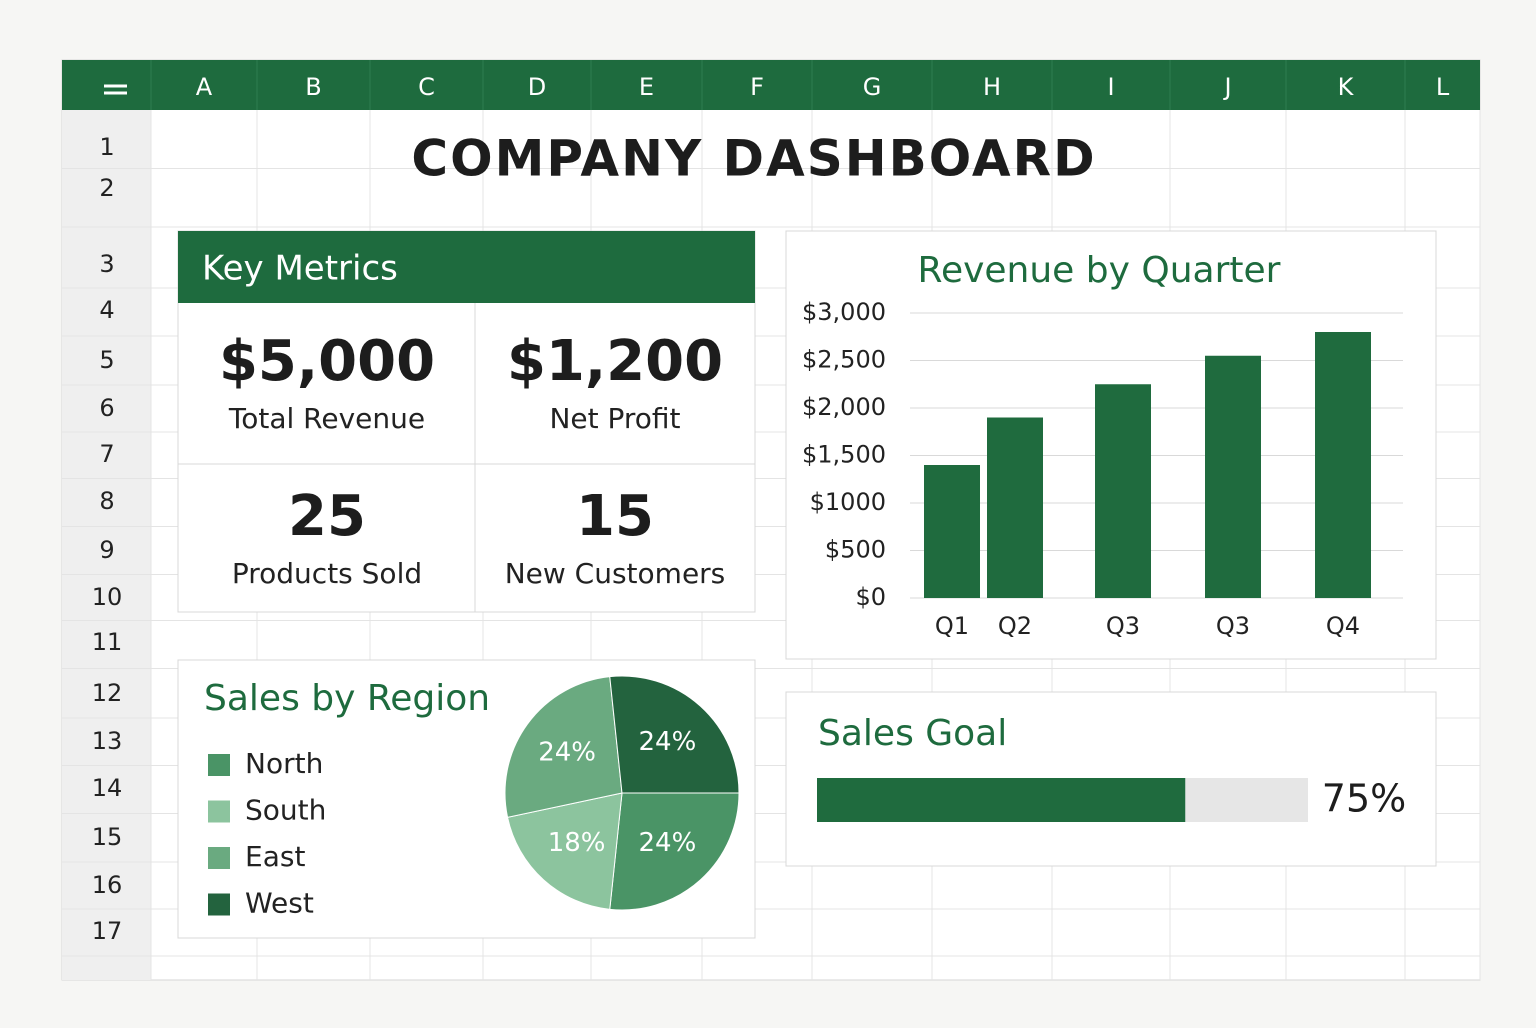 The height and width of the screenshot is (1028, 1536). Describe the element at coordinates (204, 87) in the screenshot. I see `column-letter: A` at that location.